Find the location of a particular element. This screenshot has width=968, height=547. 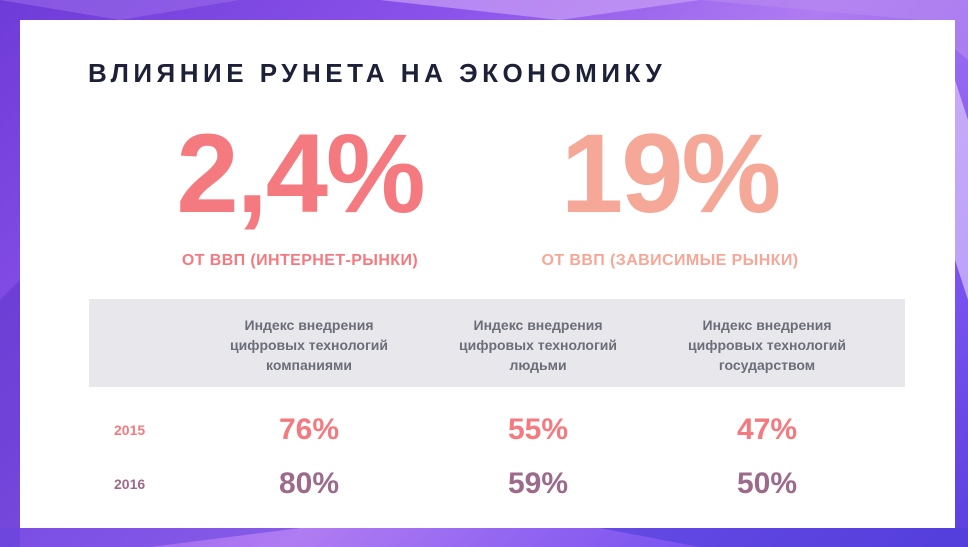

stat-value: 2,4% is located at coordinates (300, 173).